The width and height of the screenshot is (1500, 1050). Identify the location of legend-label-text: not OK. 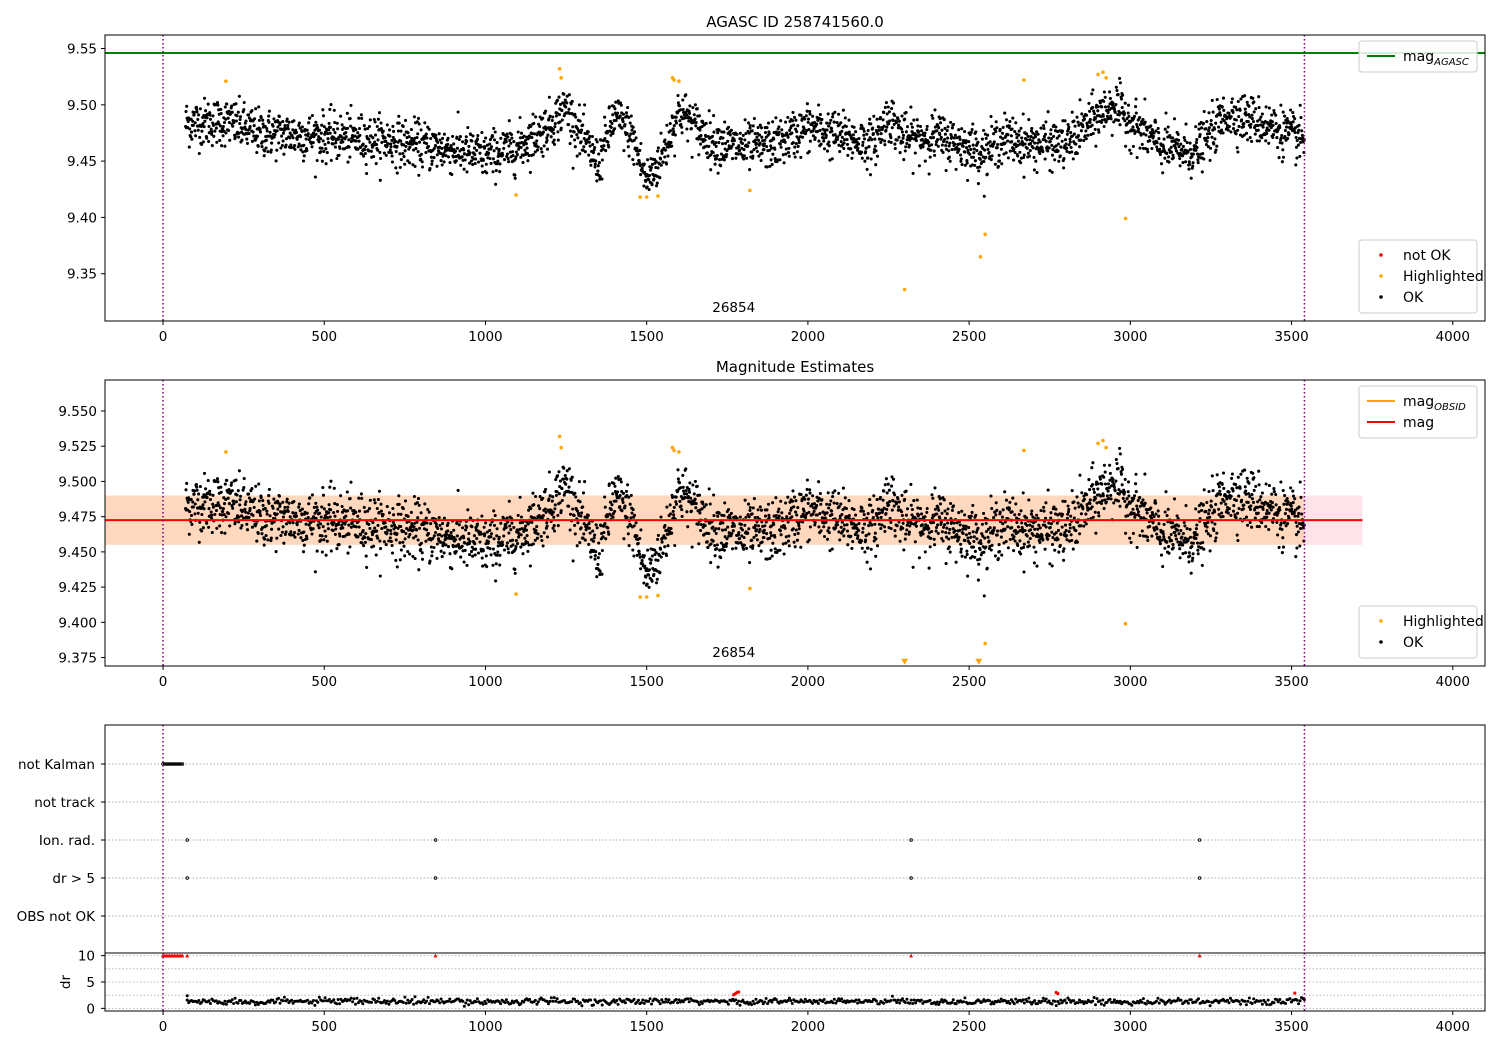
(1427, 256).